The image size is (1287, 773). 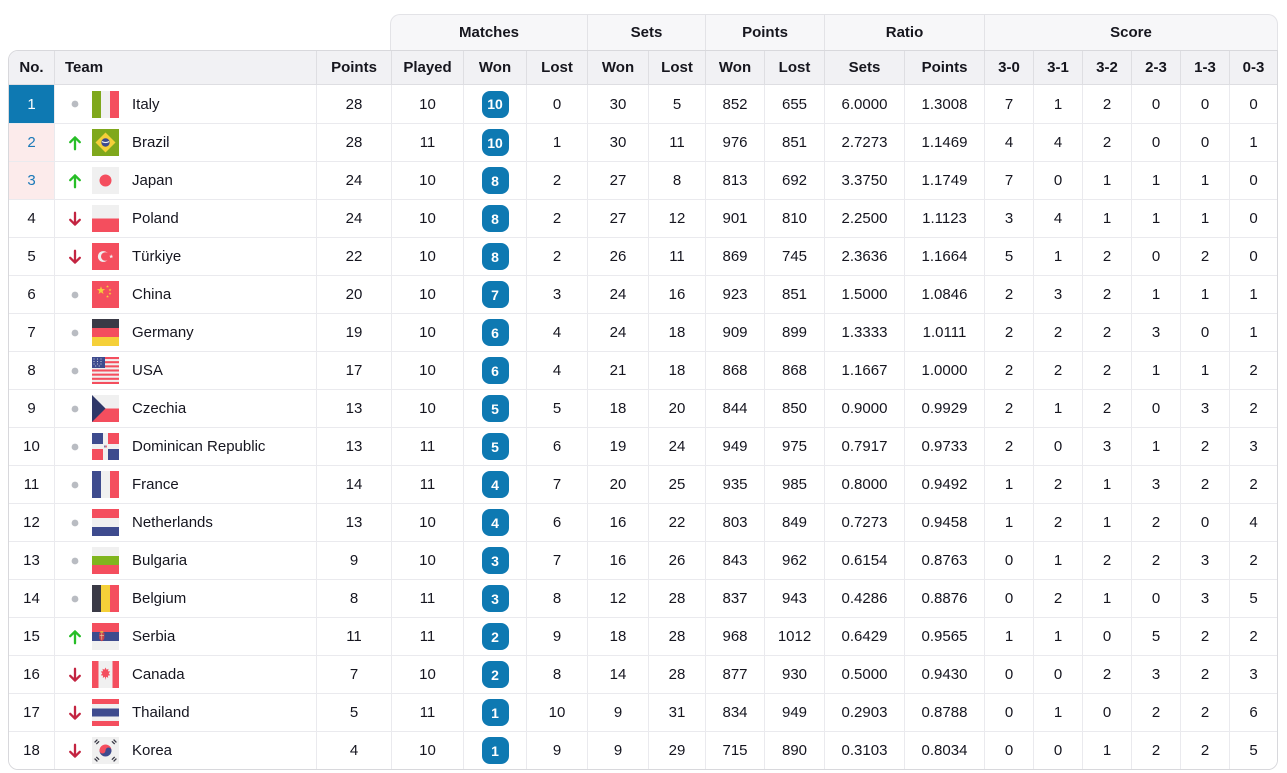 I want to click on score-2-3-cell: 1, so click(x=1155, y=370).